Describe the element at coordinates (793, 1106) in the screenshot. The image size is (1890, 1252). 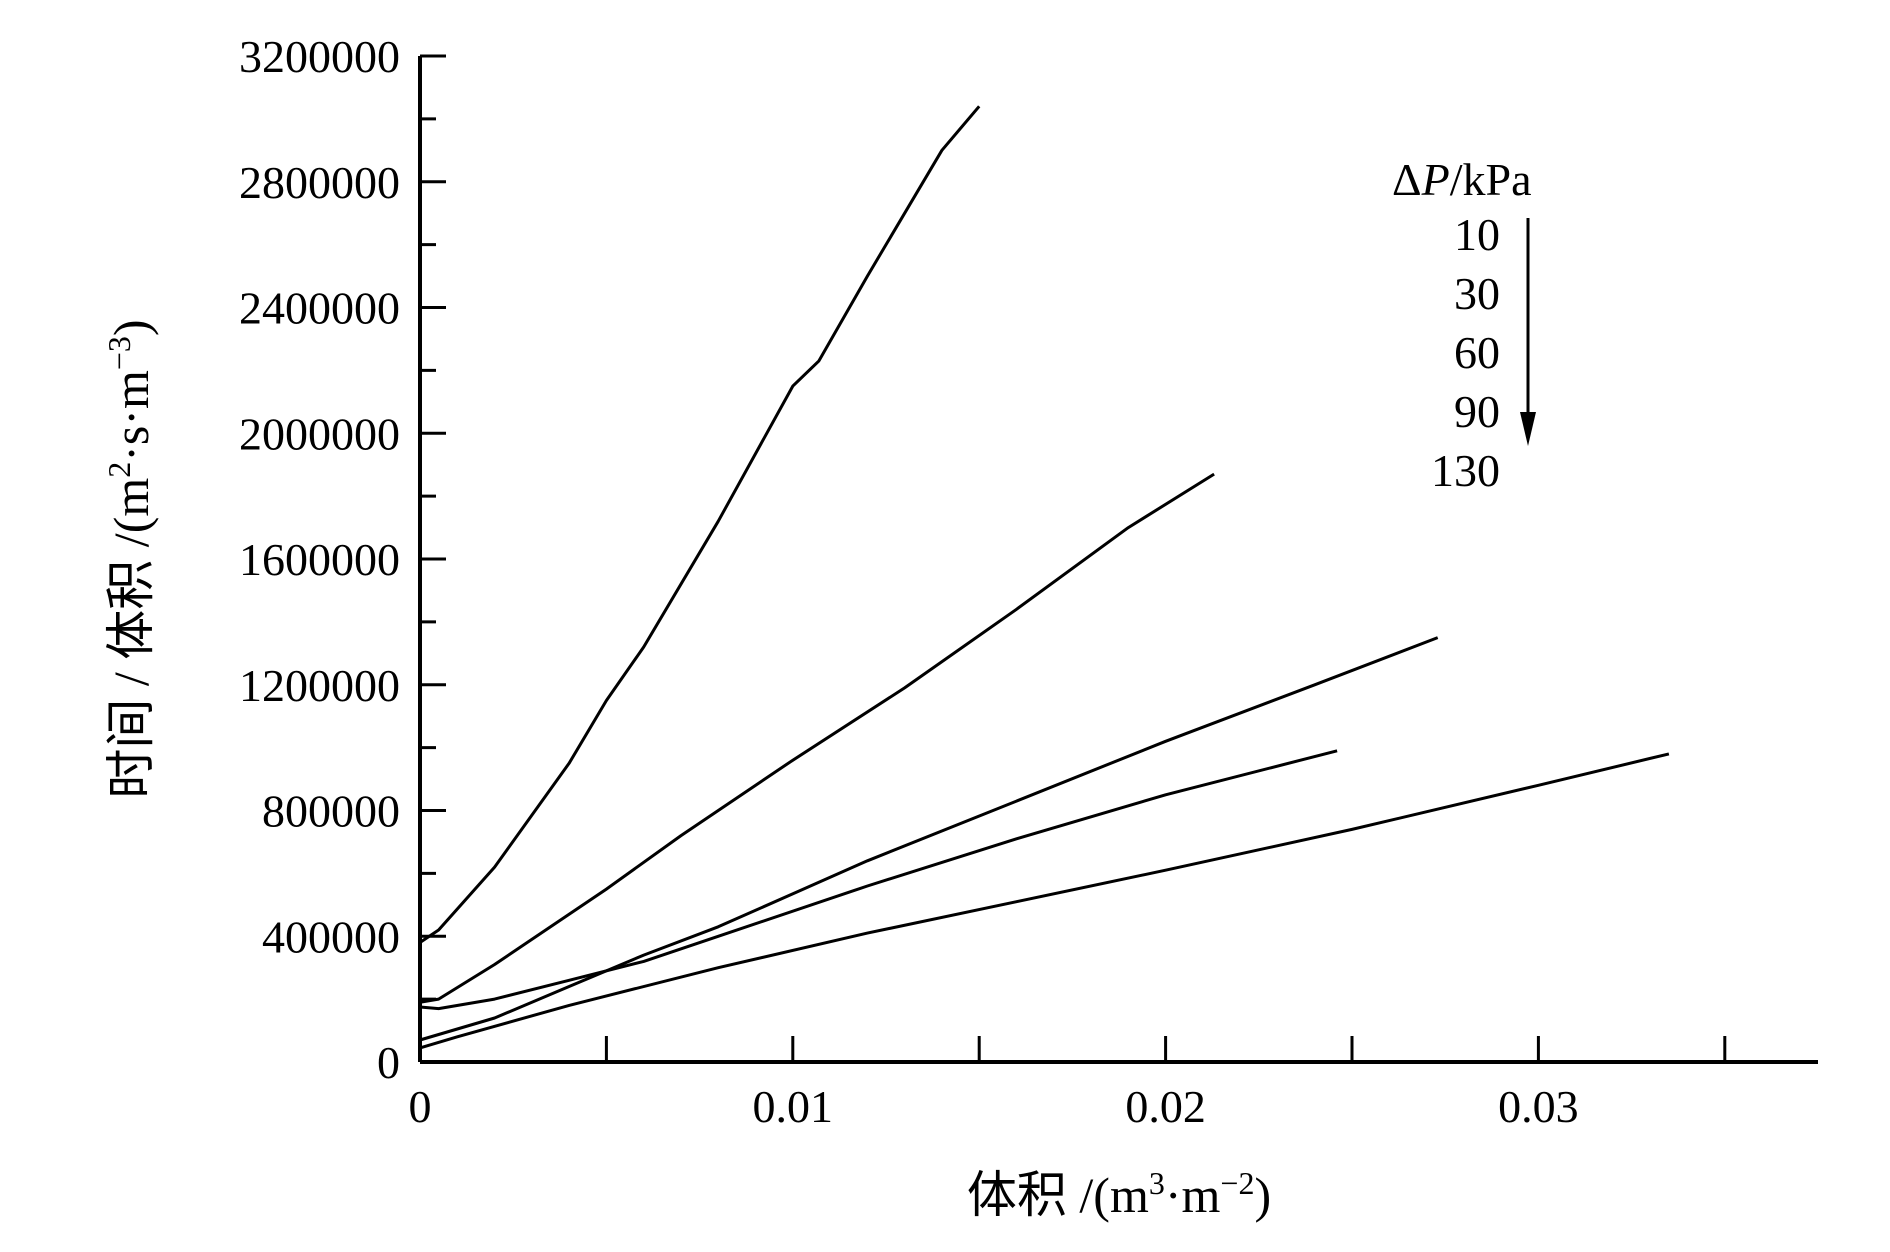
I see `x-tick-label: 0.01` at that location.